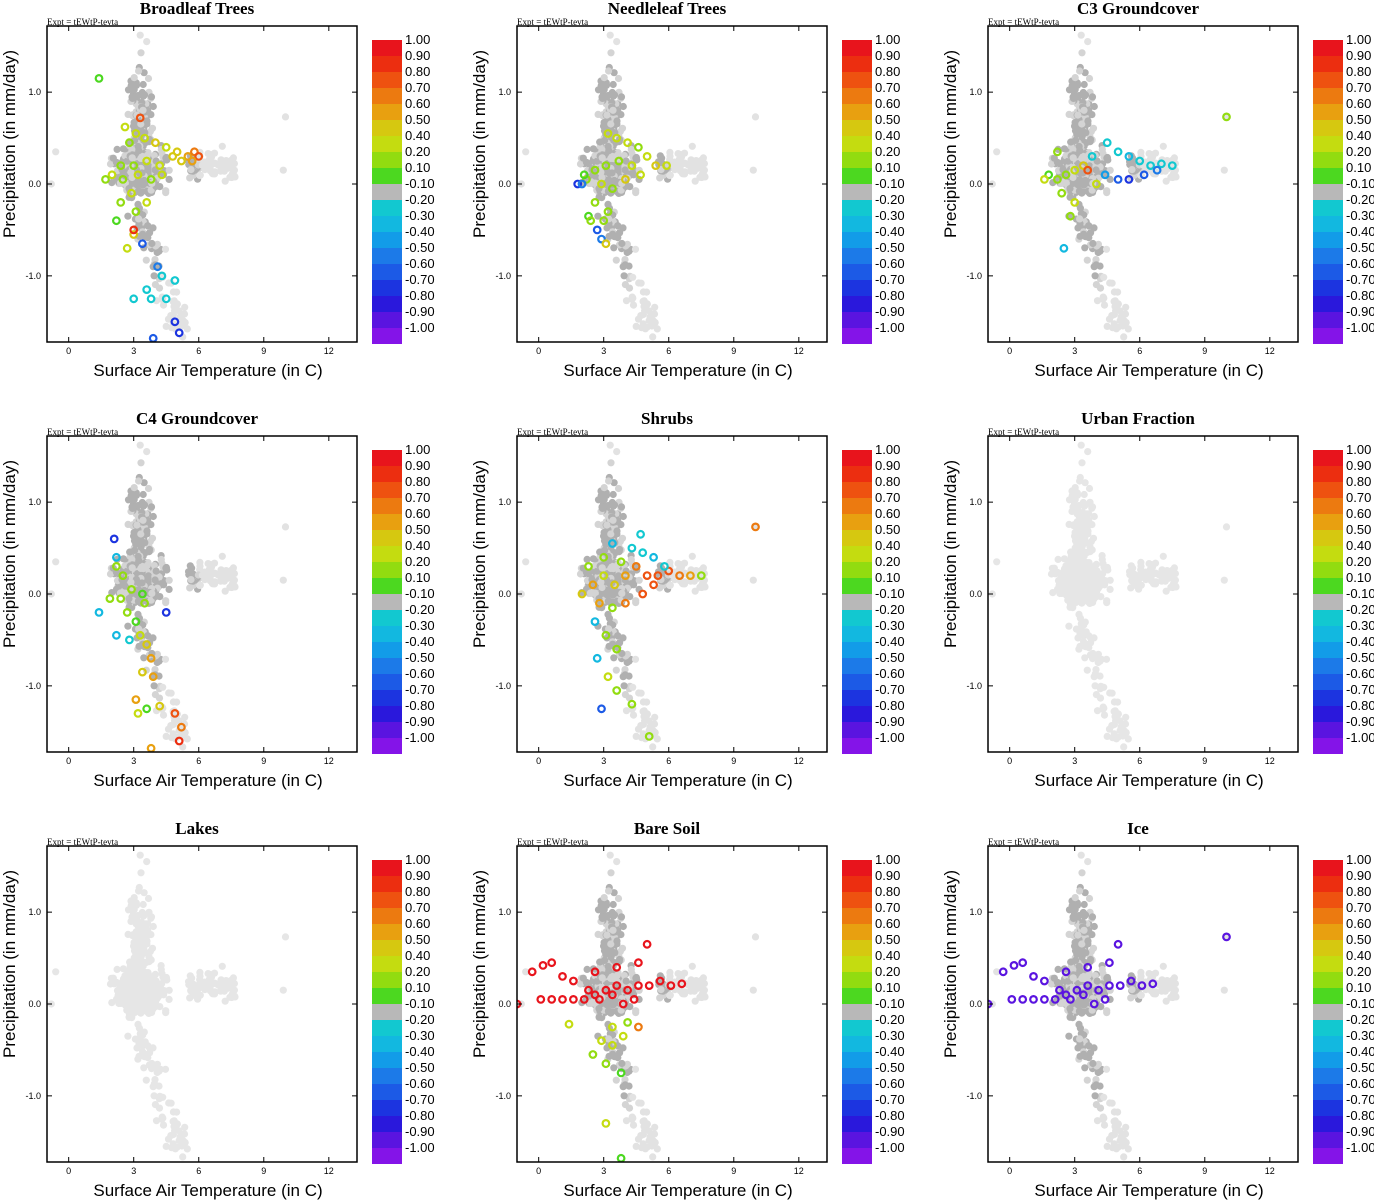 This screenshot has width=1374, height=1200. Describe the element at coordinates (1358, 71) in the screenshot. I see `colorbar-label: 0.80` at that location.